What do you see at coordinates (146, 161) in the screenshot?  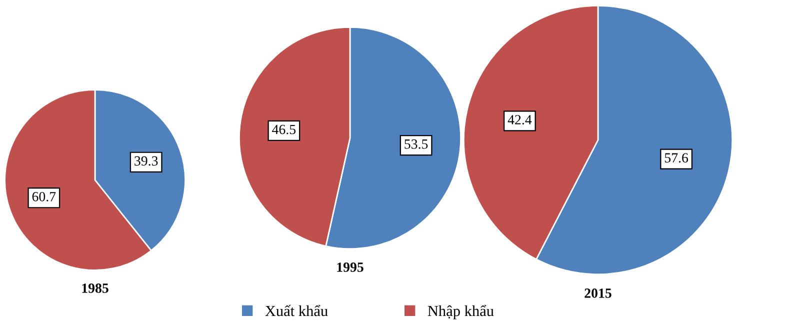 I see `data-label: 39.3` at bounding box center [146, 161].